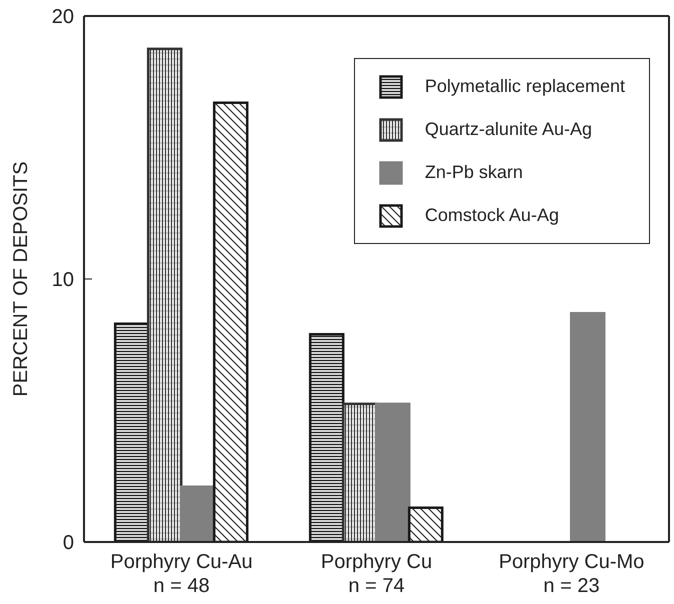  Describe the element at coordinates (491, 215) in the screenshot. I see `legend-label: Comstock Au-Ag` at that location.